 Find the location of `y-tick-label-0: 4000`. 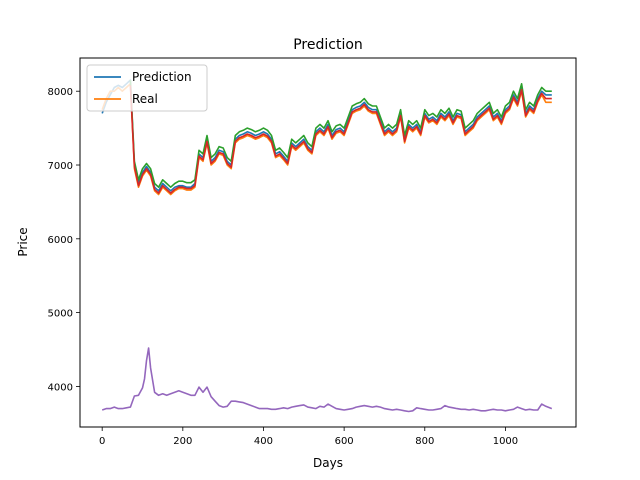

y-tick-label-0: 4000 is located at coordinates (60, 387).